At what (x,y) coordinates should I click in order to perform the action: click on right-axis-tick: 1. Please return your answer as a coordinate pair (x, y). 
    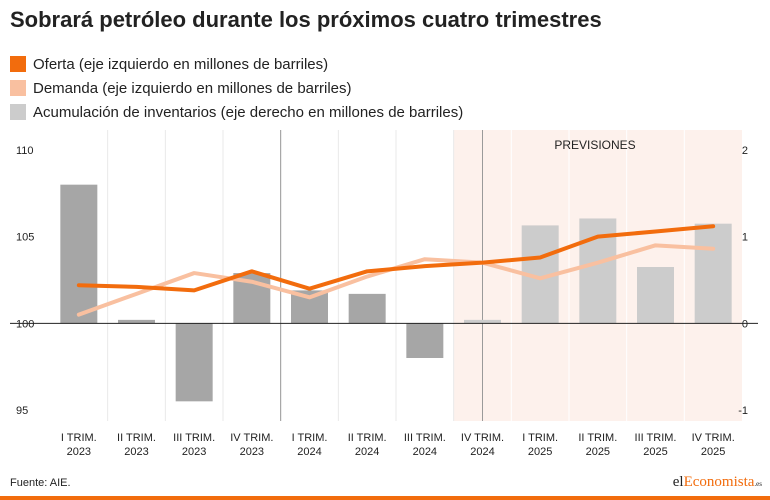
    Looking at the image, I should click on (745, 238).